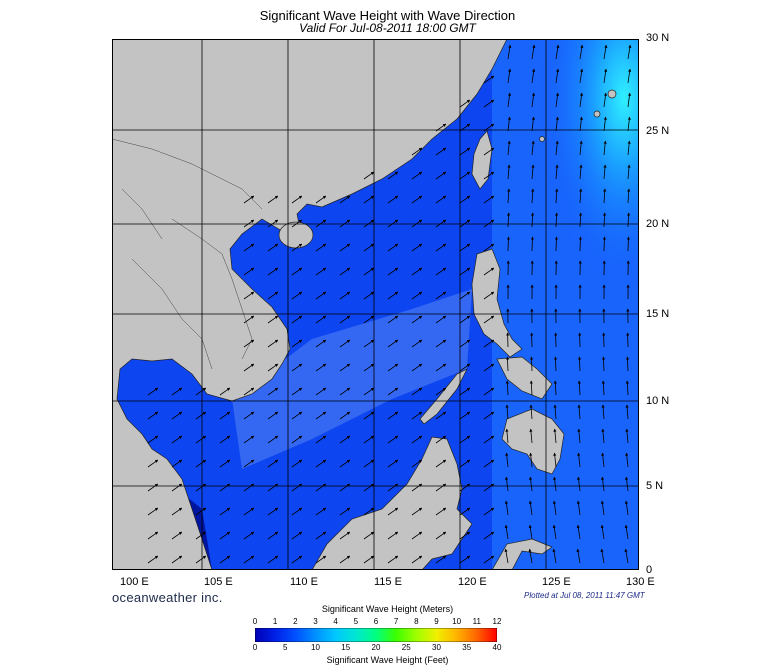 Image resolution: width=775 pixels, height=665 pixels. Describe the element at coordinates (640, 582) in the screenshot. I see `lon-label-130e: 130 E` at that location.